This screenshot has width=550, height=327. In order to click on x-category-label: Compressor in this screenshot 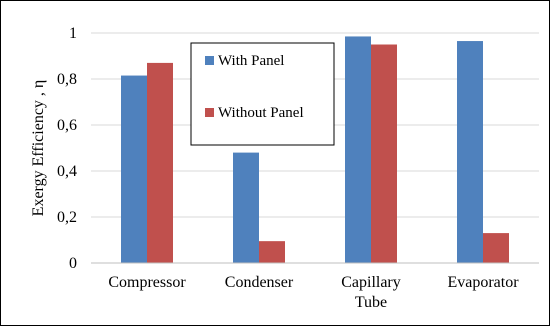, I will do `click(147, 282)`.